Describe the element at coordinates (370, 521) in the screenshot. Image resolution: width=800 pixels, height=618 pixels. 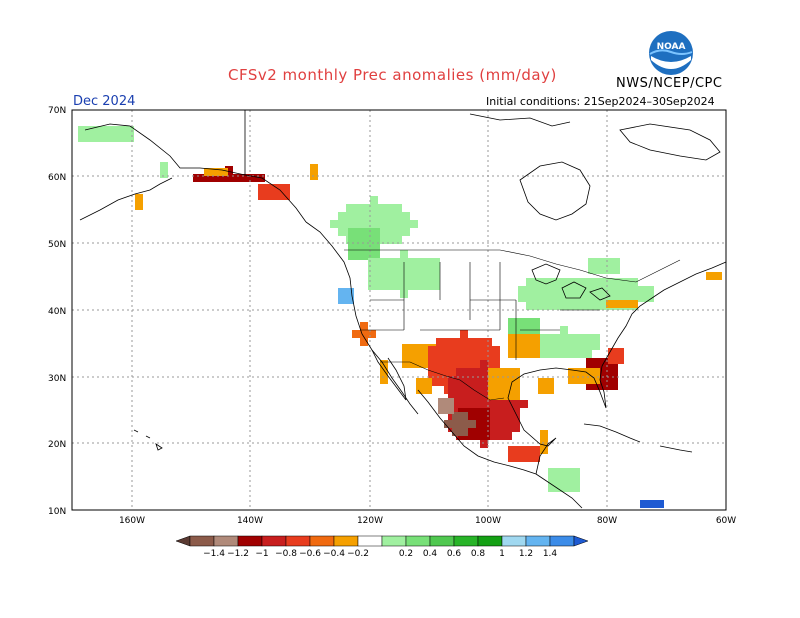
I see `lon-label: 120W` at that location.